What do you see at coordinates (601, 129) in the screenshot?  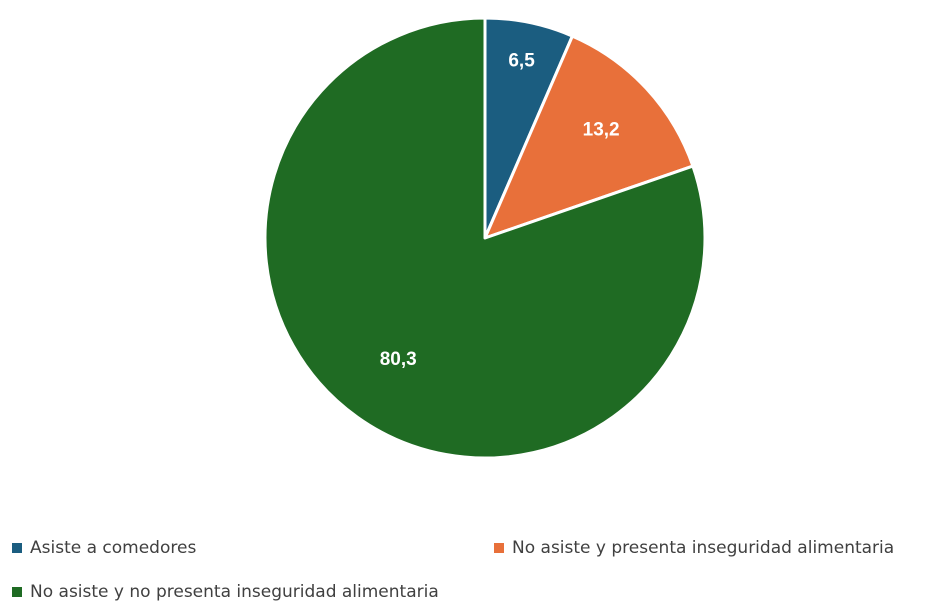 I see `data-label-no-asiste-inseguridad: 13,2` at bounding box center [601, 129].